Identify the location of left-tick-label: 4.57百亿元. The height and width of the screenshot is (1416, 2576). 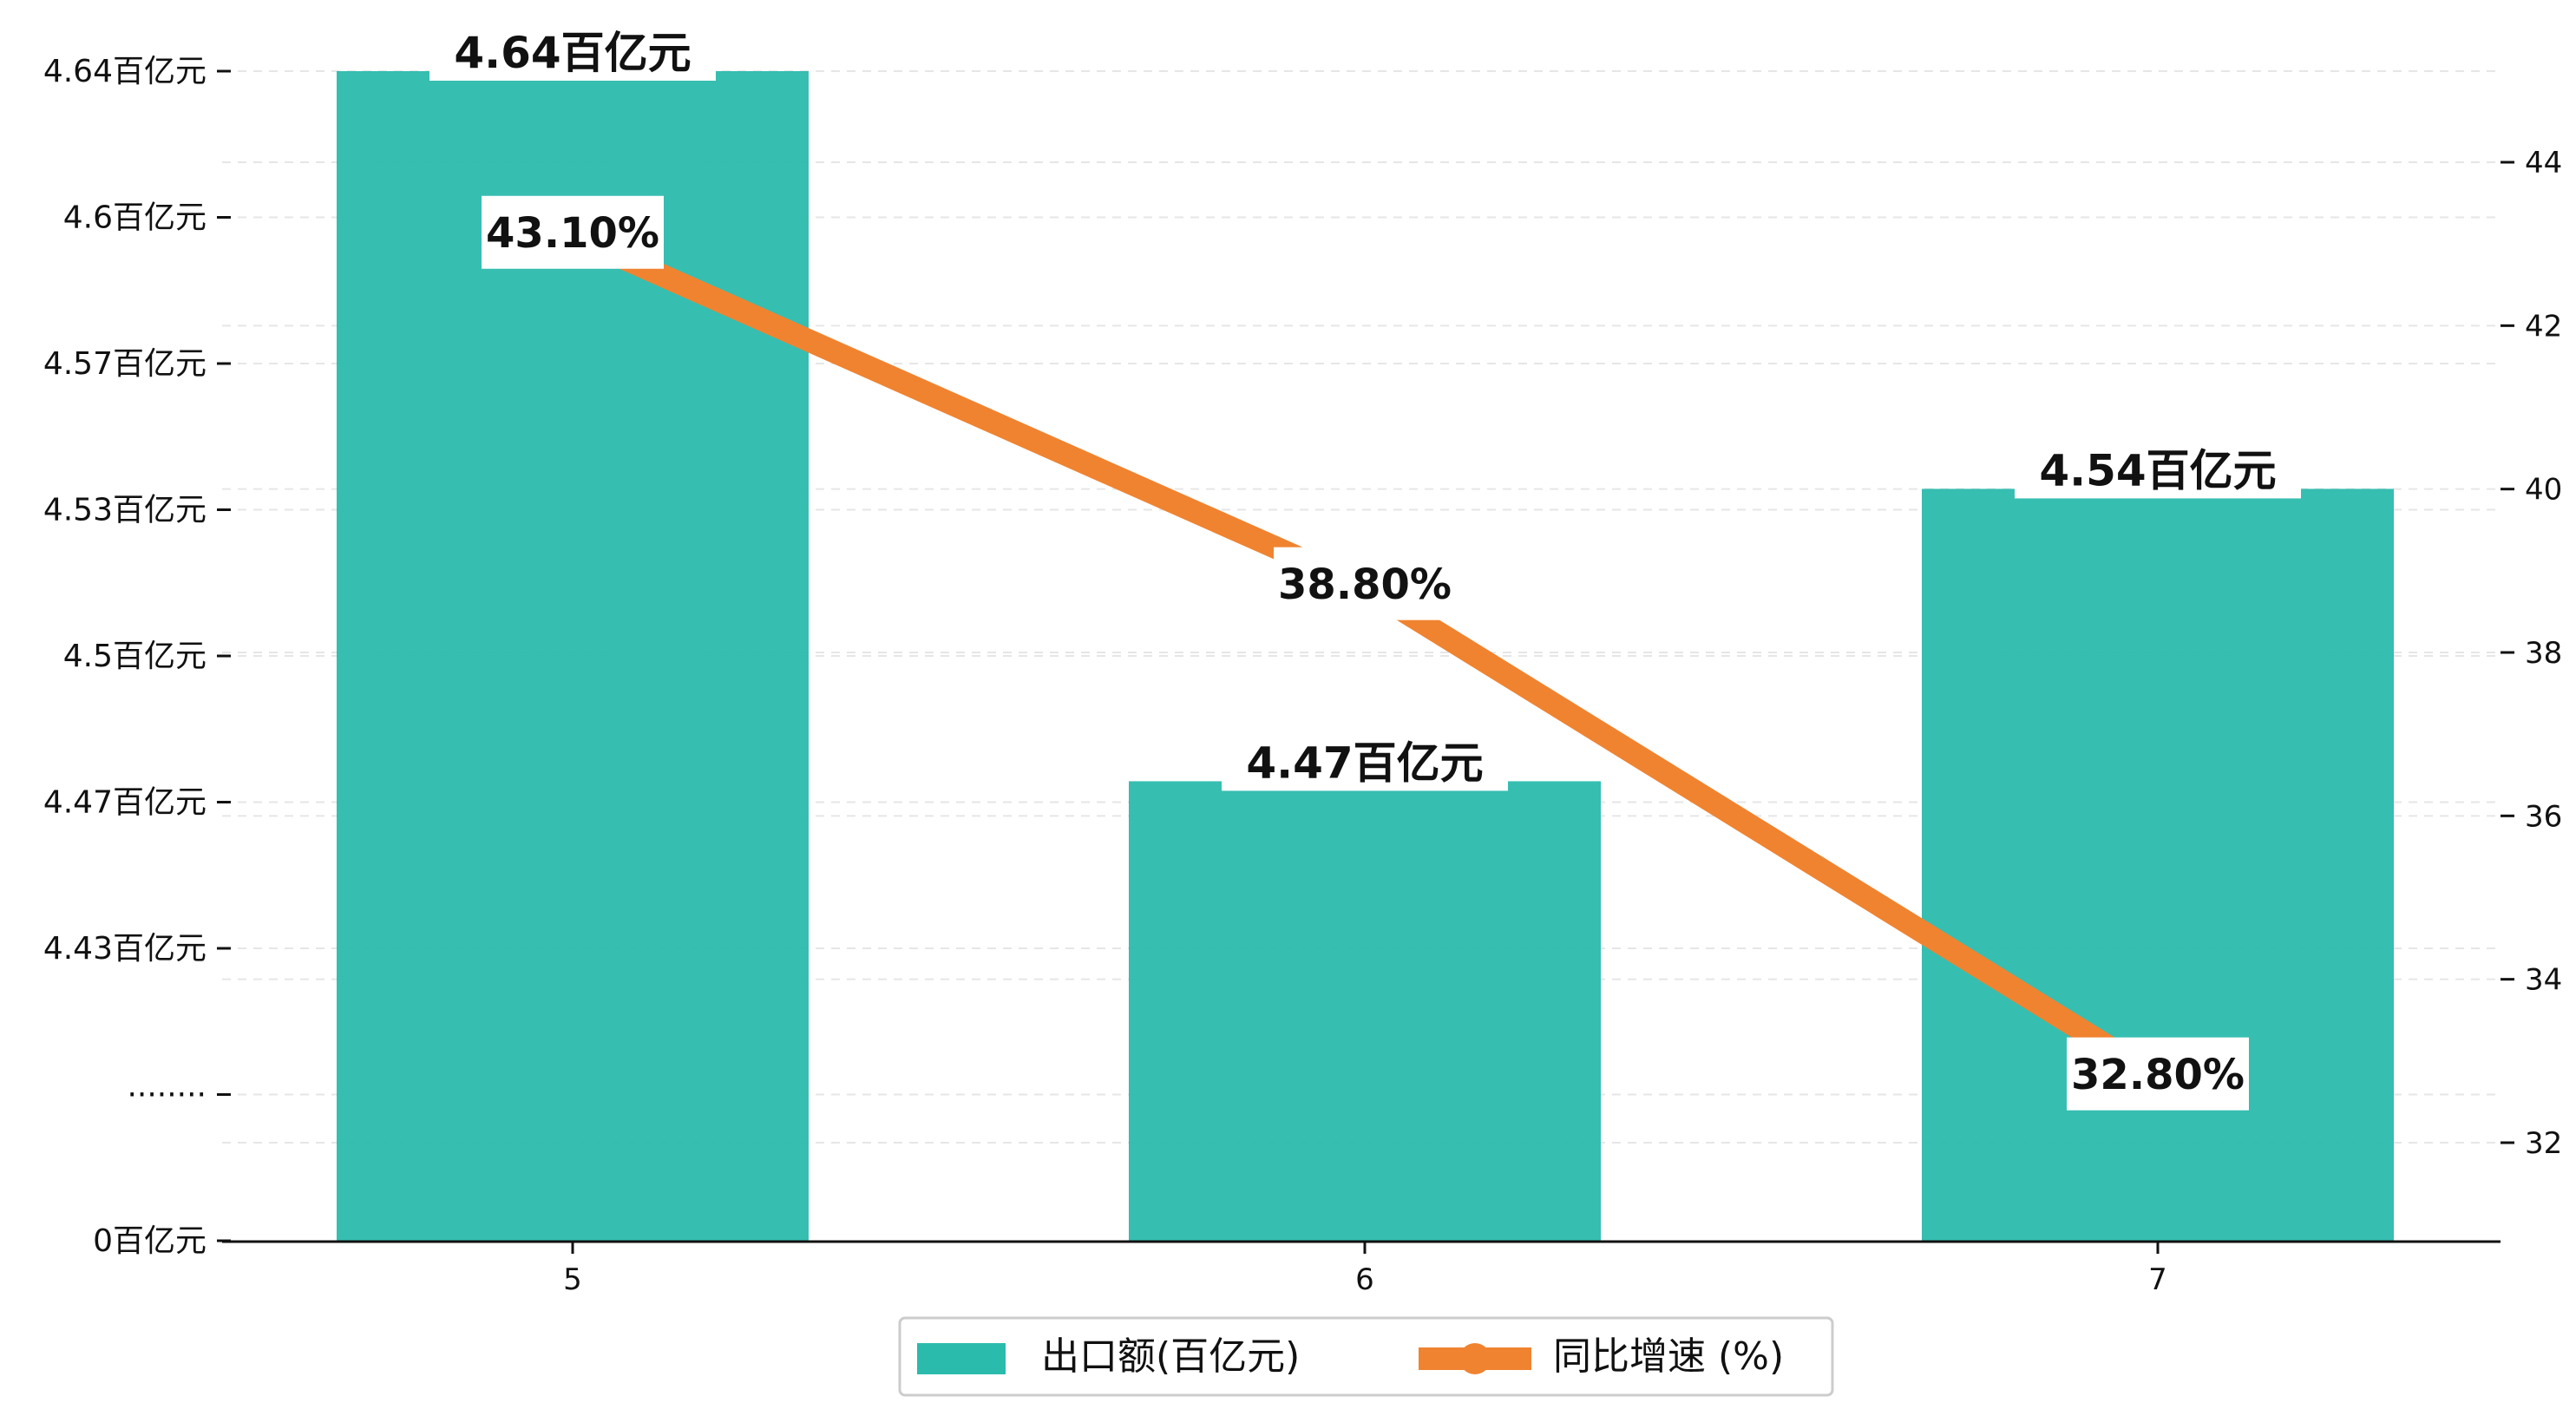
(124, 364).